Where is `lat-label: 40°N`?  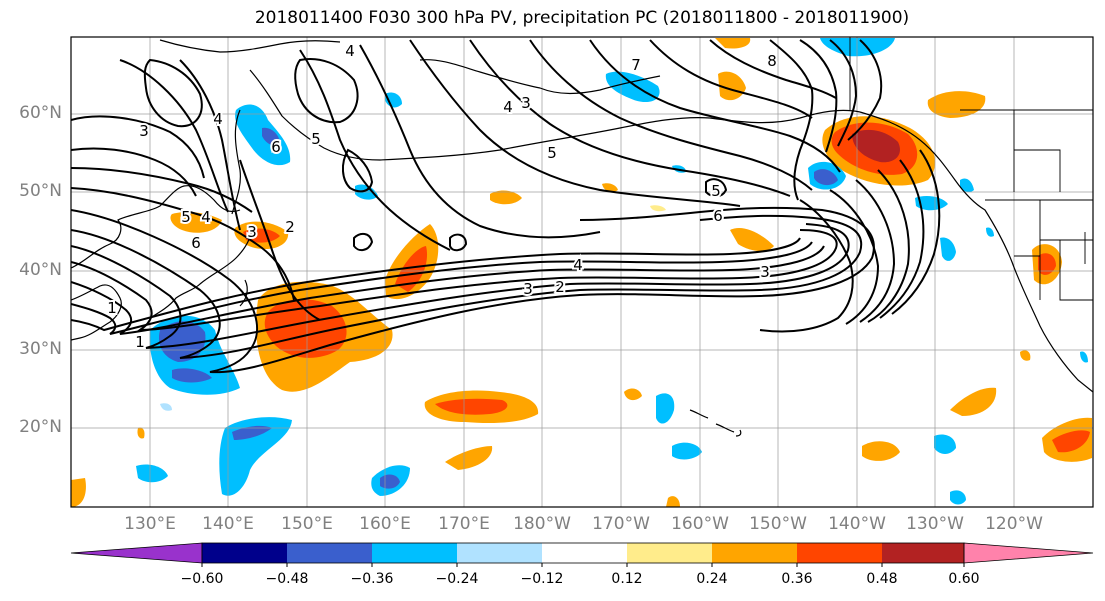 lat-label: 40°N is located at coordinates (40, 270).